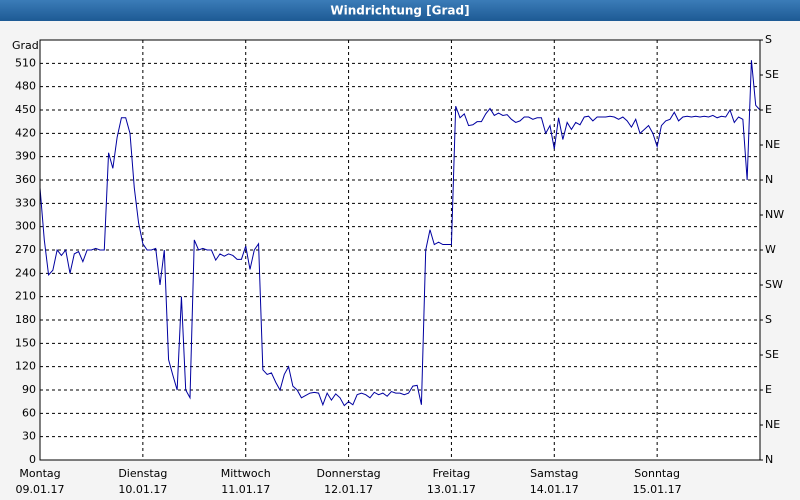  Describe the element at coordinates (25, 342) in the screenshot. I see `y-tick-label: 150` at that location.